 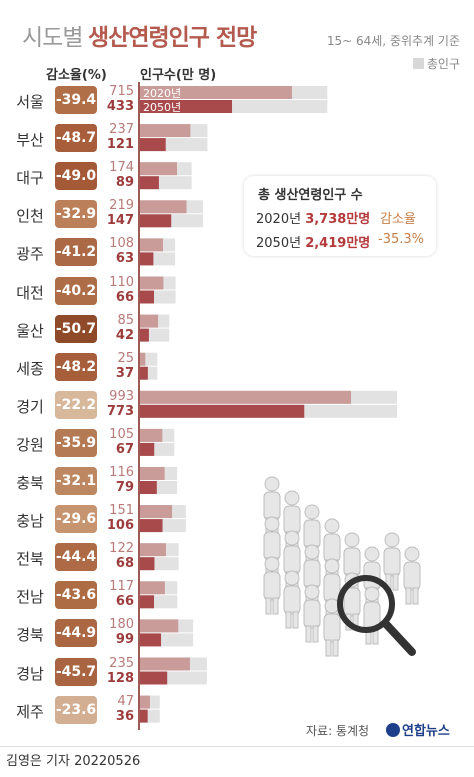 I want to click on value-2050-label: 106, so click(x=120, y=526).